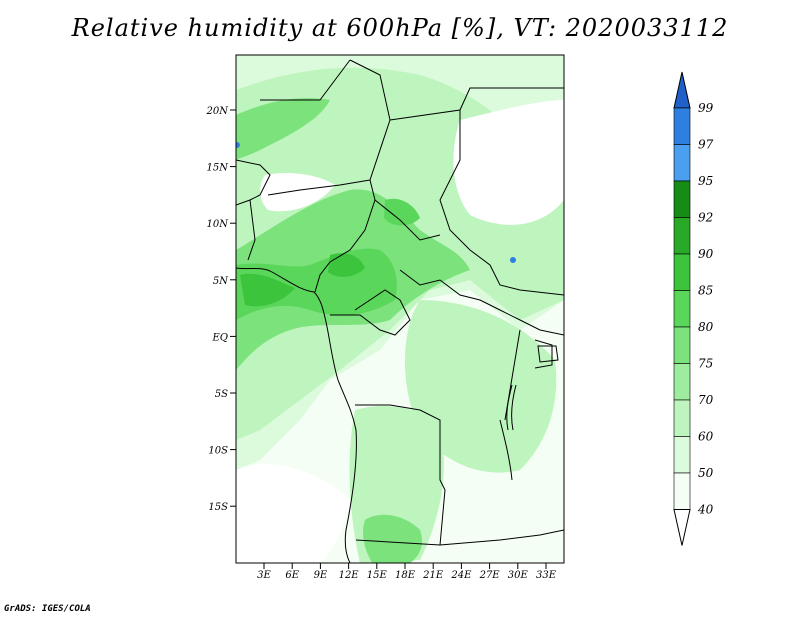 The image size is (800, 618). Describe the element at coordinates (392, 538) in the screenshot. I see `field-south-moist` at that location.